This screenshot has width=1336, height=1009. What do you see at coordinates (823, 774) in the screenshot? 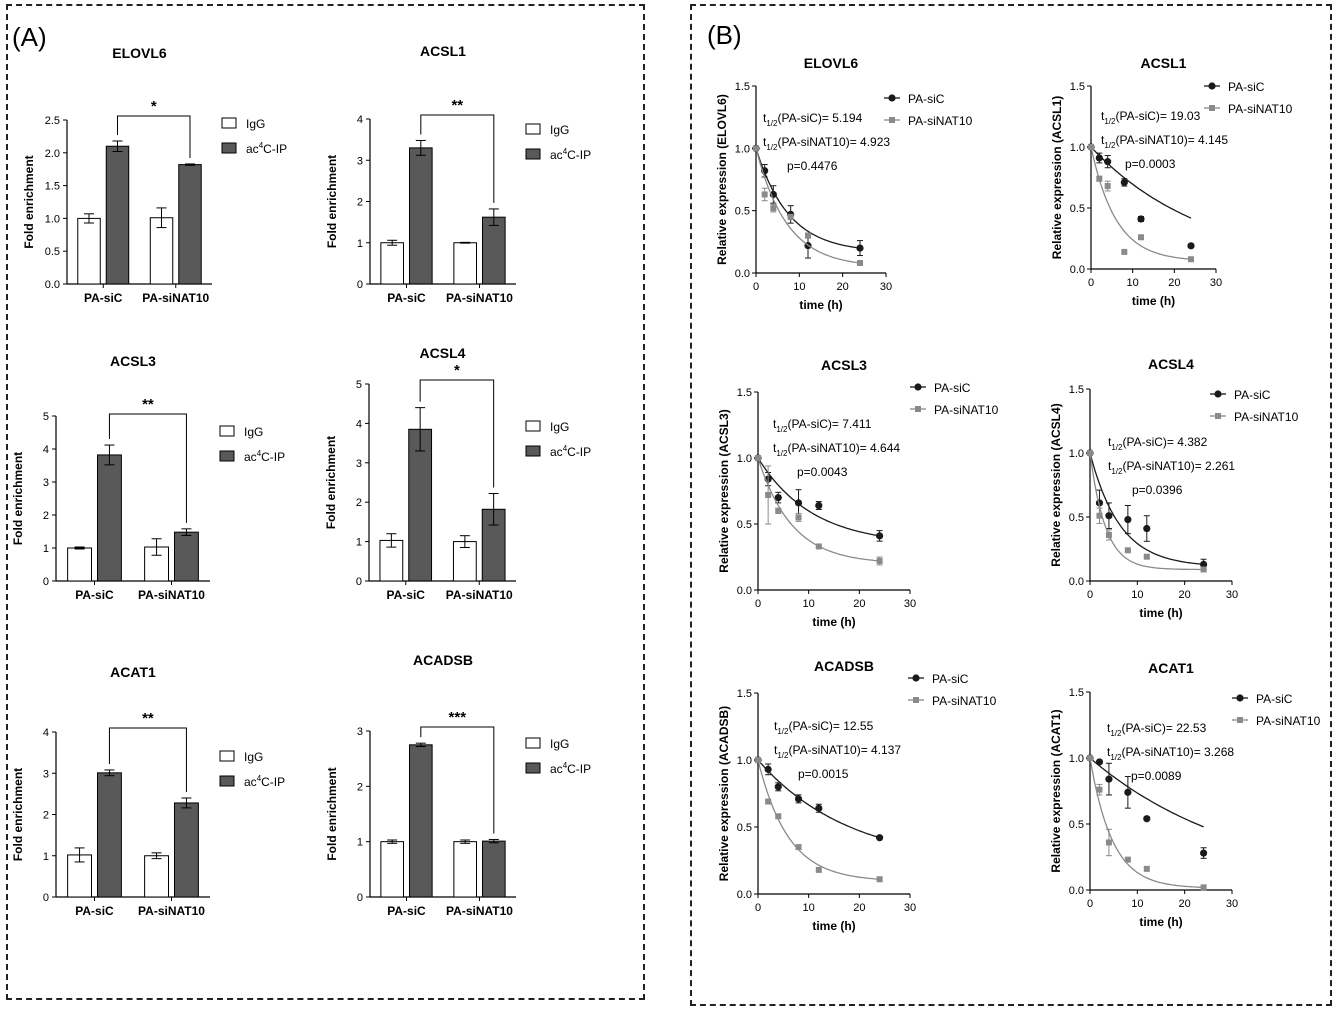
I see `p-value: p=0.0015` at bounding box center [823, 774].